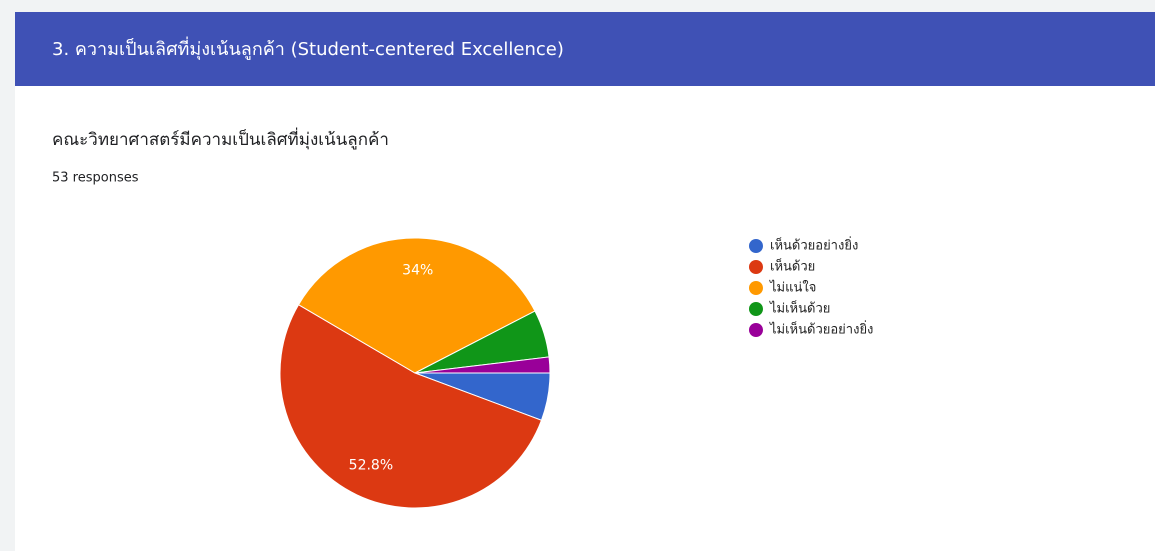 The height and width of the screenshot is (551, 1155). Describe the element at coordinates (814, 245) in the screenshot. I see `legend-label: เห็นด้วยอย่างยิ่ง` at that location.